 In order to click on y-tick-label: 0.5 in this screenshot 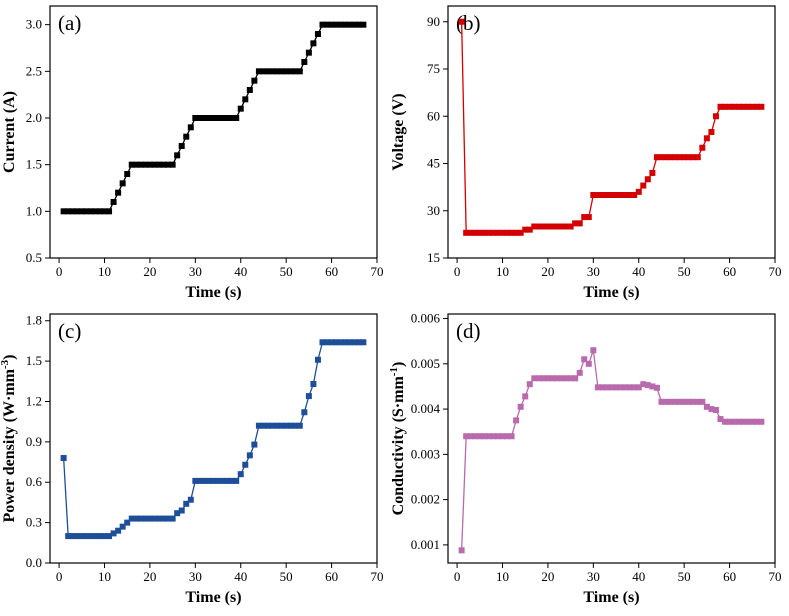, I will do `click(34, 257)`.